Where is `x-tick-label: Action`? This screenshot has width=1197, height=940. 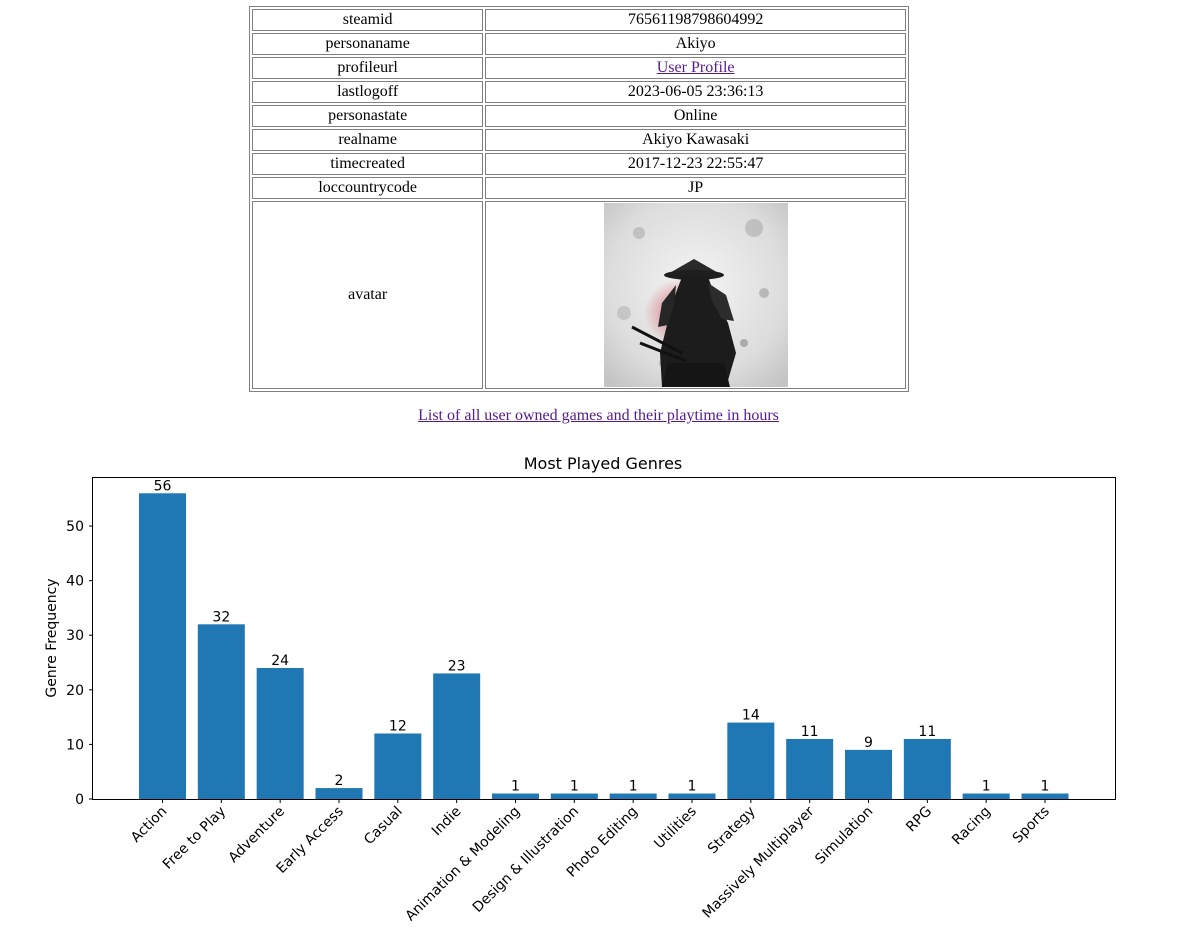 x-tick-label: Action is located at coordinates (149, 825).